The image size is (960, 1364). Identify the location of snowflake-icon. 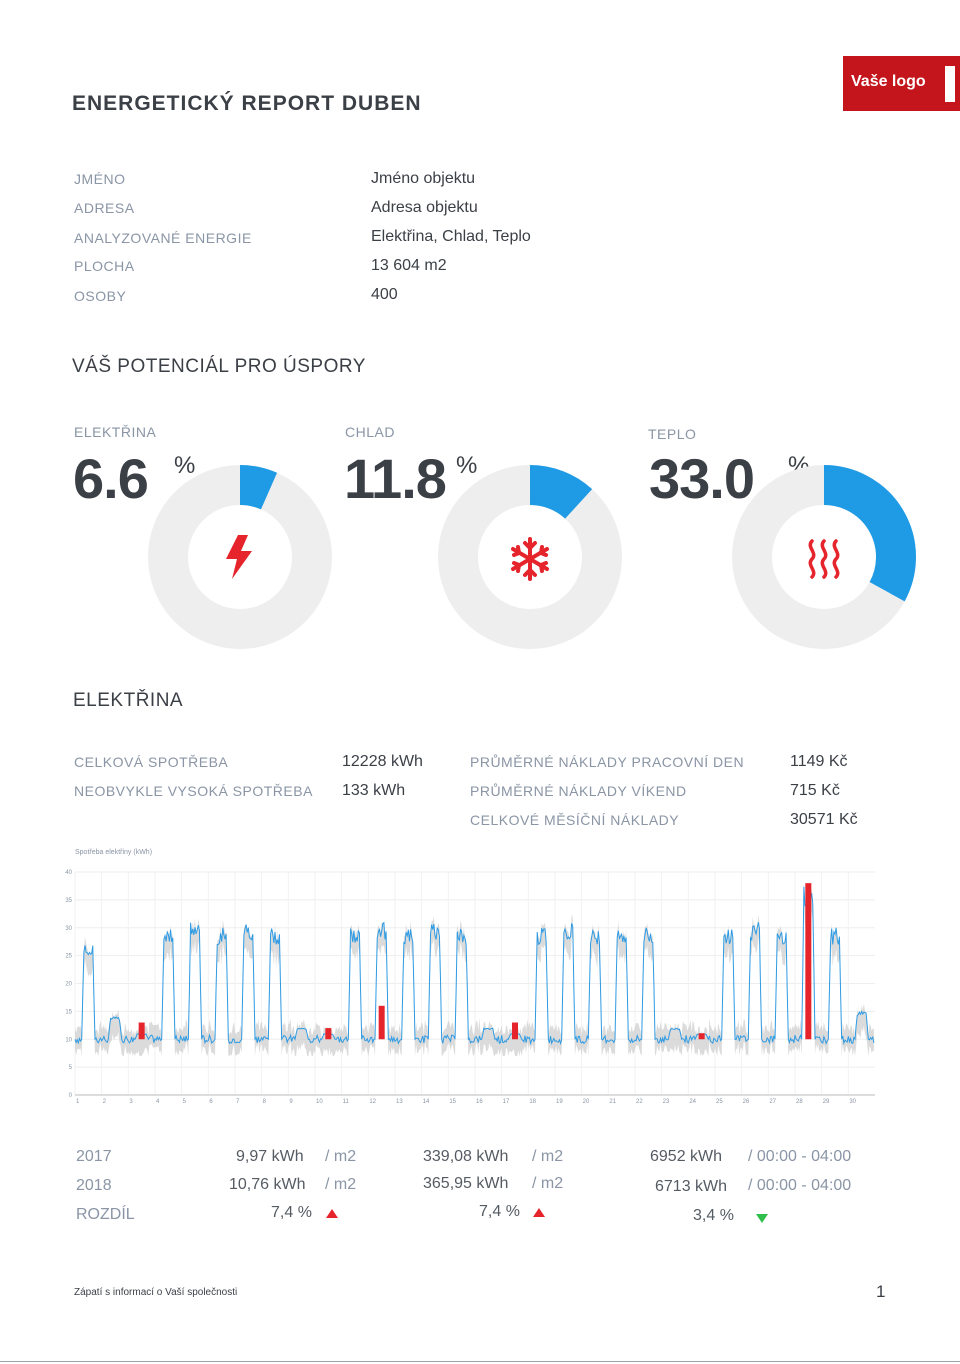
(530, 559).